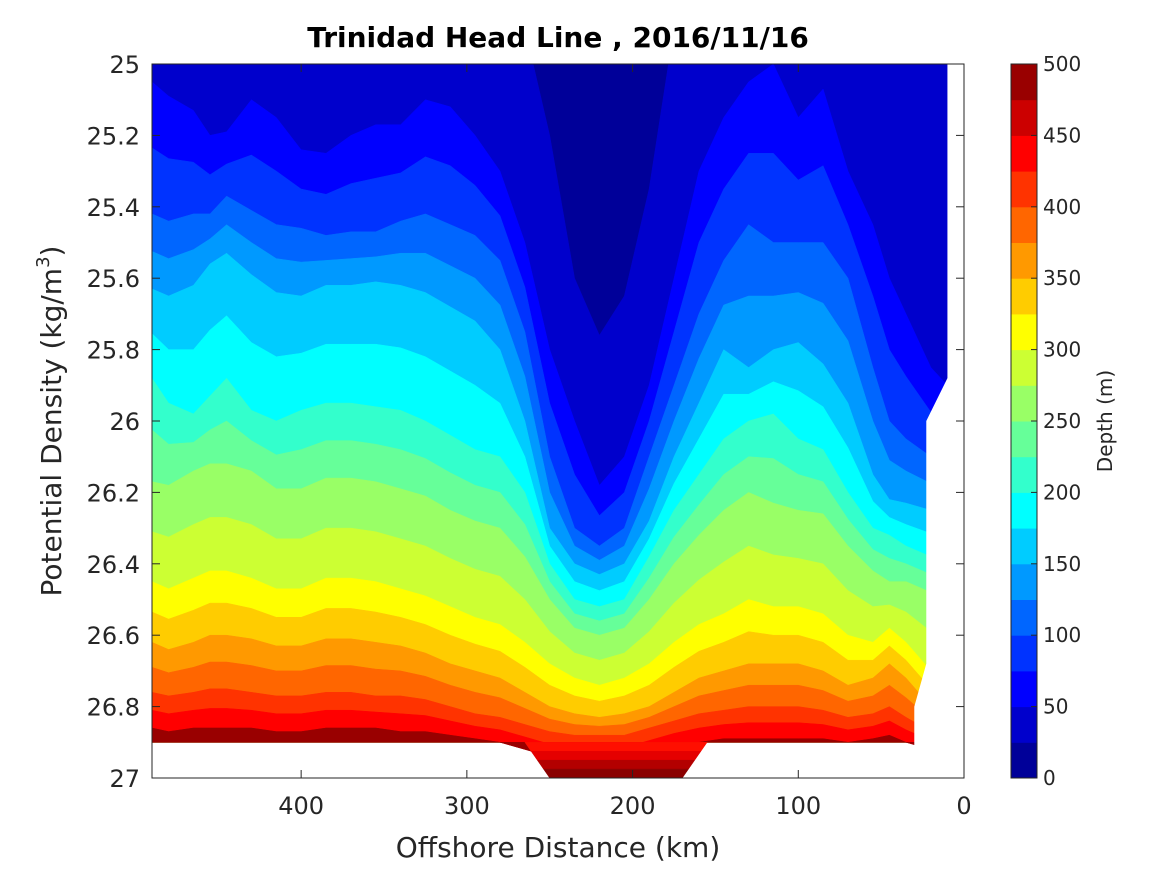 This screenshot has width=1167, height=875. What do you see at coordinates (963, 806) in the screenshot?
I see `x-tick-label: 0` at bounding box center [963, 806].